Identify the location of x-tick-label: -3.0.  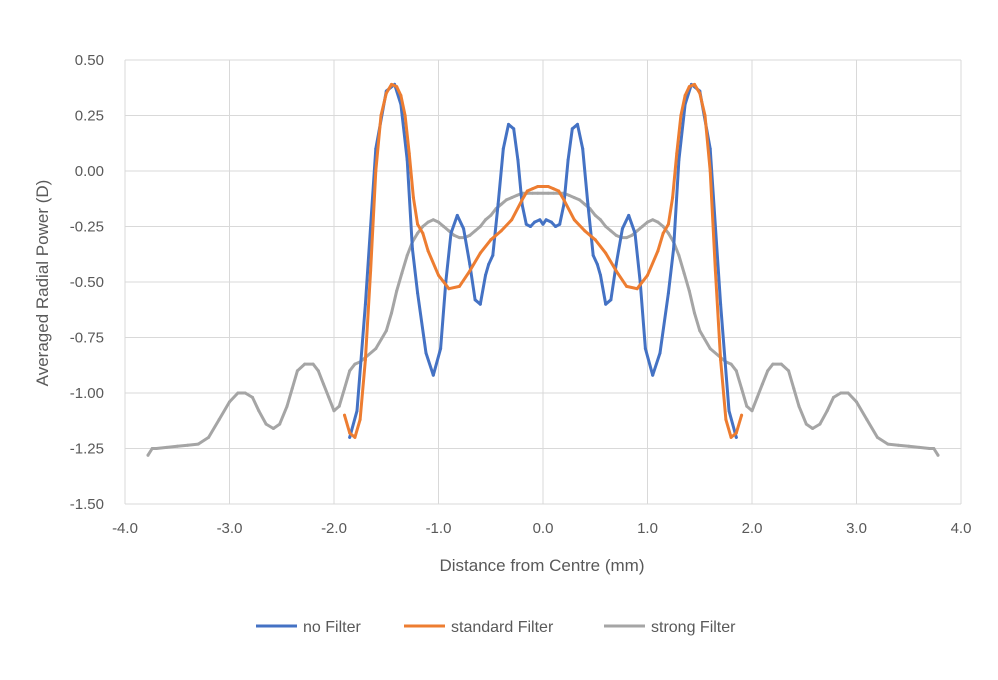
(230, 528).